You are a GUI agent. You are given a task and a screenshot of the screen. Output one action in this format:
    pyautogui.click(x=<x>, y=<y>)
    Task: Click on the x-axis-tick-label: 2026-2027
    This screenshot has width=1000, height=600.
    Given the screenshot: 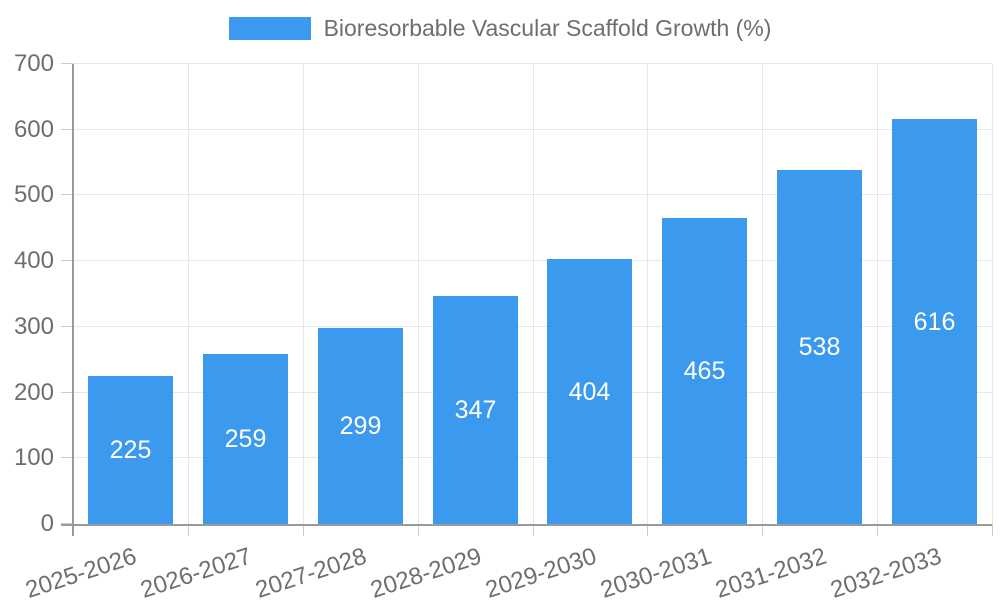 What is the action you would take?
    pyautogui.click(x=196, y=571)
    